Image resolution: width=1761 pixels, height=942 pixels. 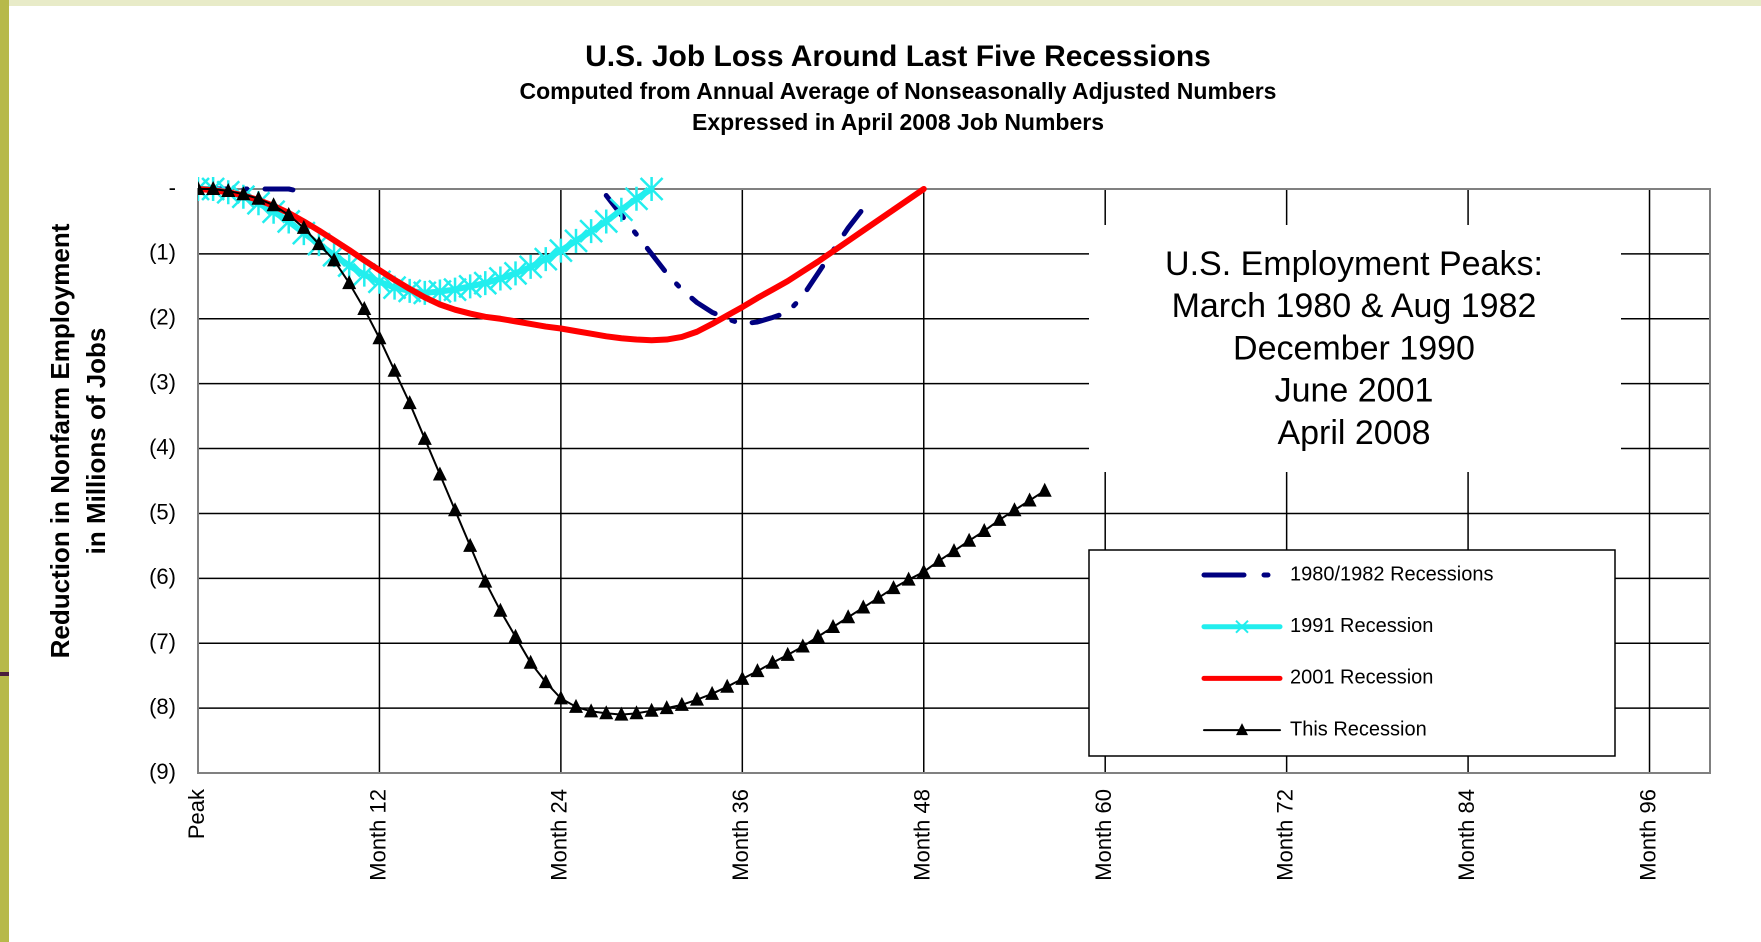 I want to click on annotation: April 2008, so click(x=1353, y=433).